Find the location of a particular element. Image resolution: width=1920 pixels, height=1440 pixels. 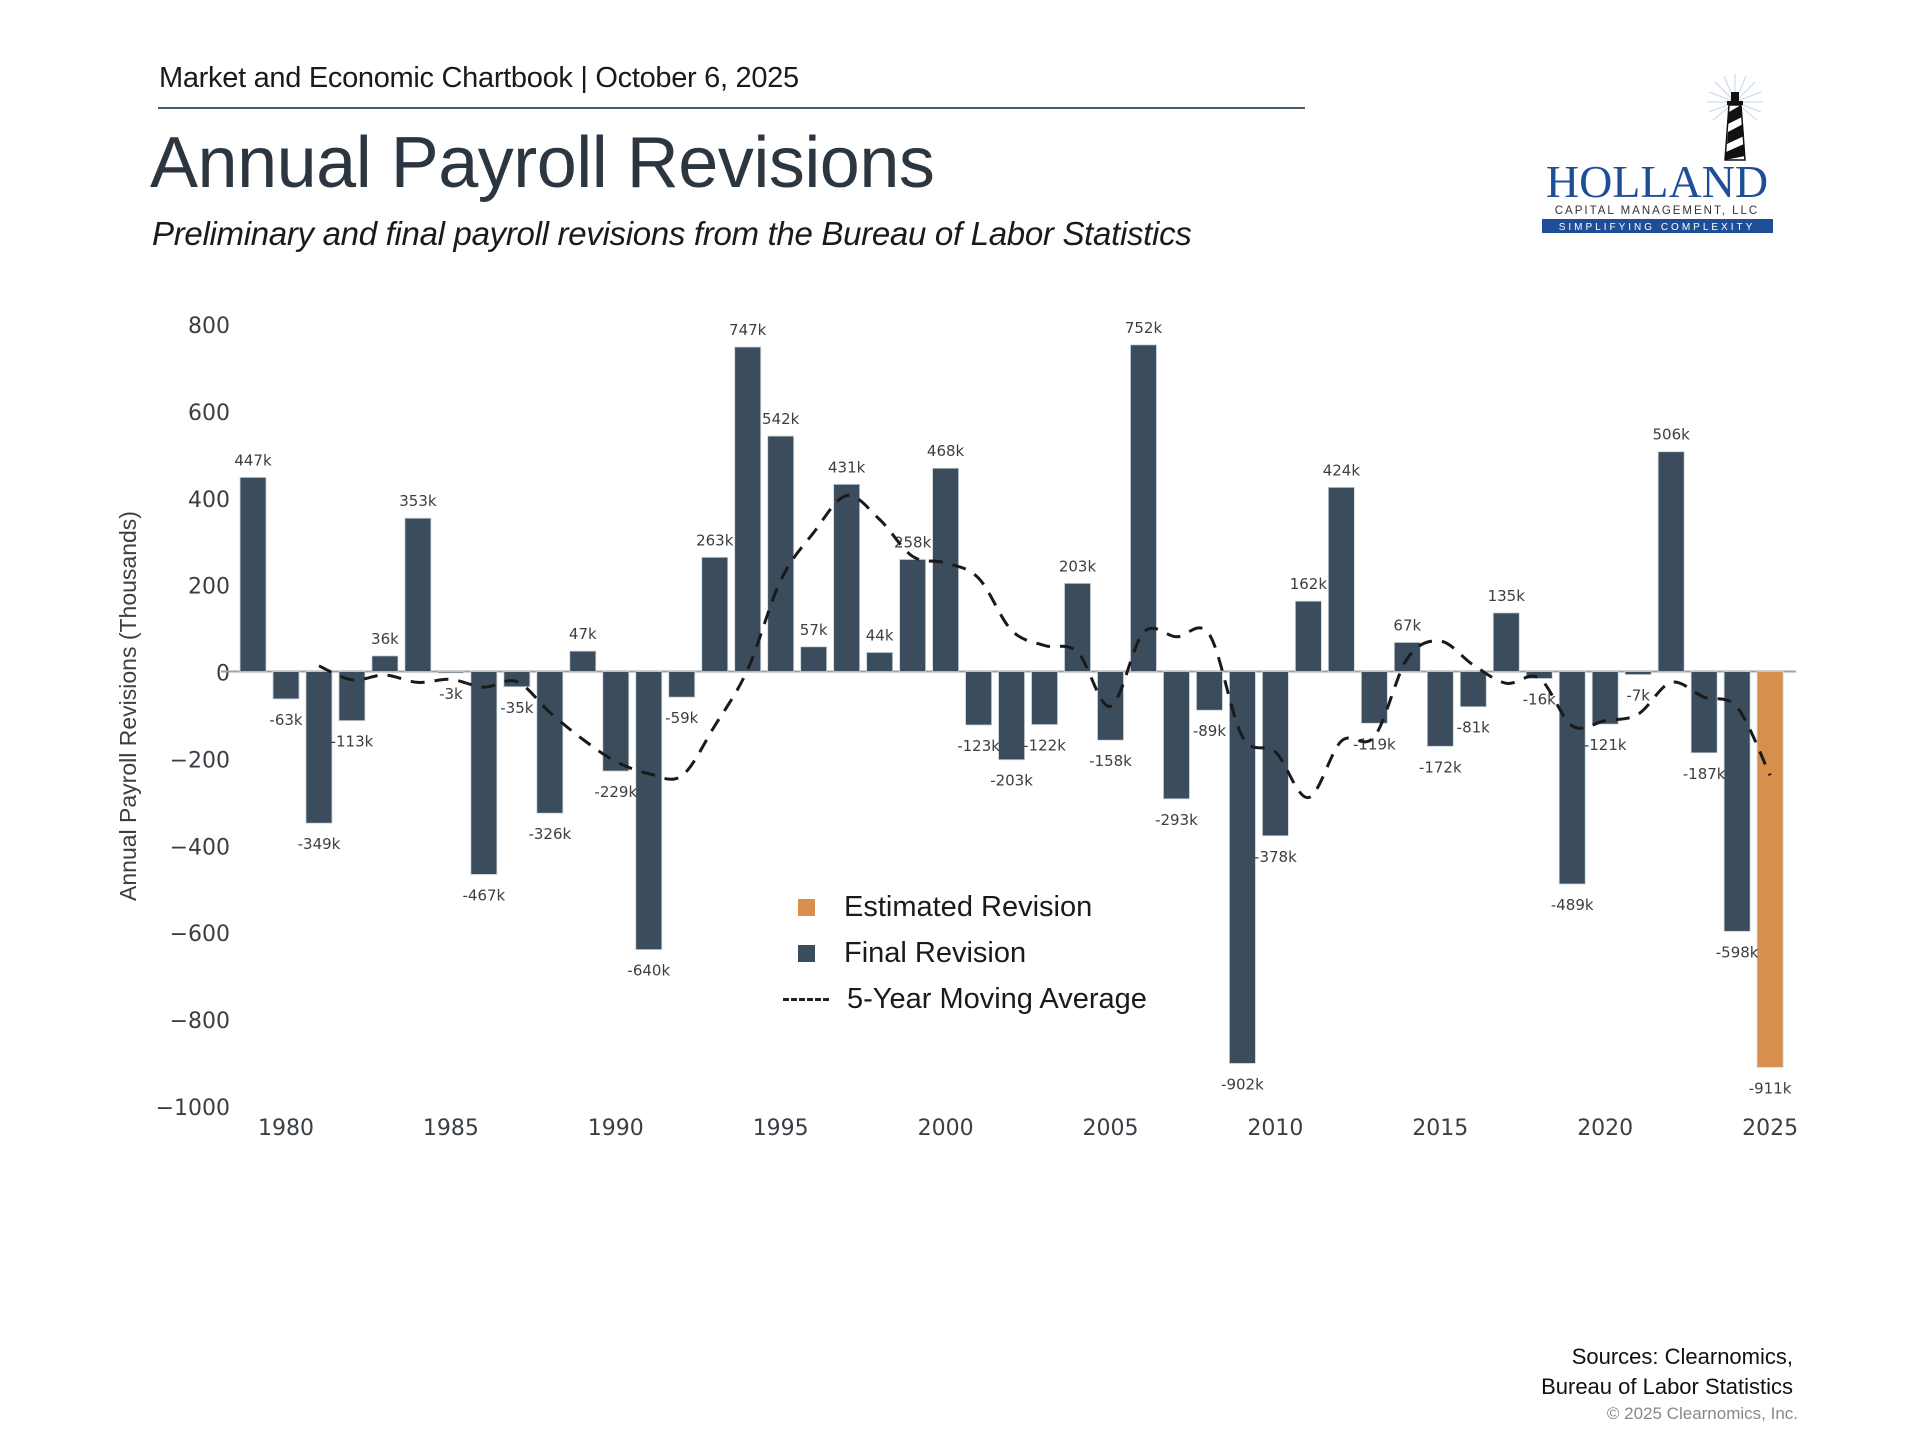

y-tick-label: 0 is located at coordinates (223, 674).